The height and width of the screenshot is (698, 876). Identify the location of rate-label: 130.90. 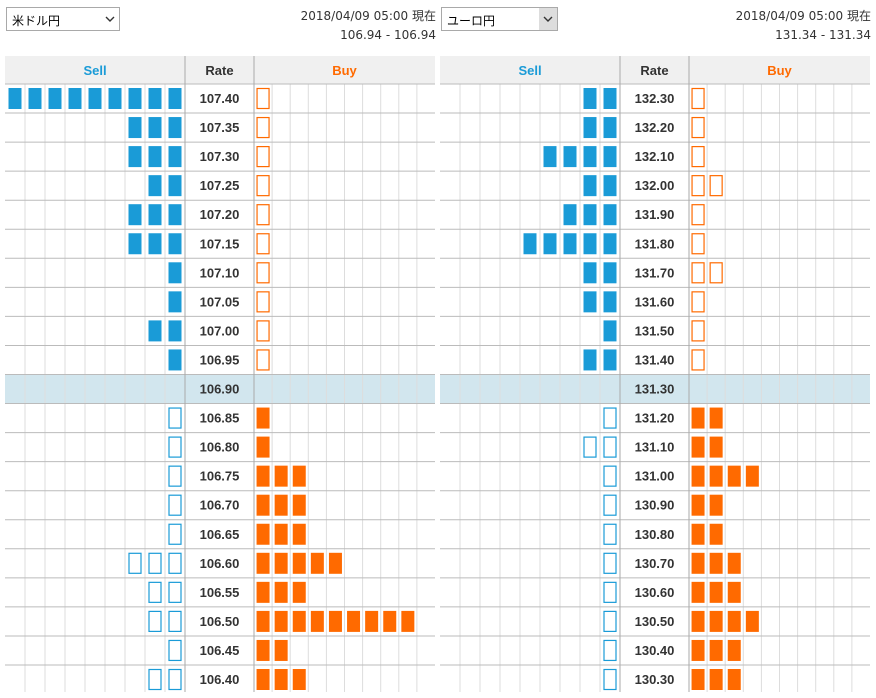
(655, 505).